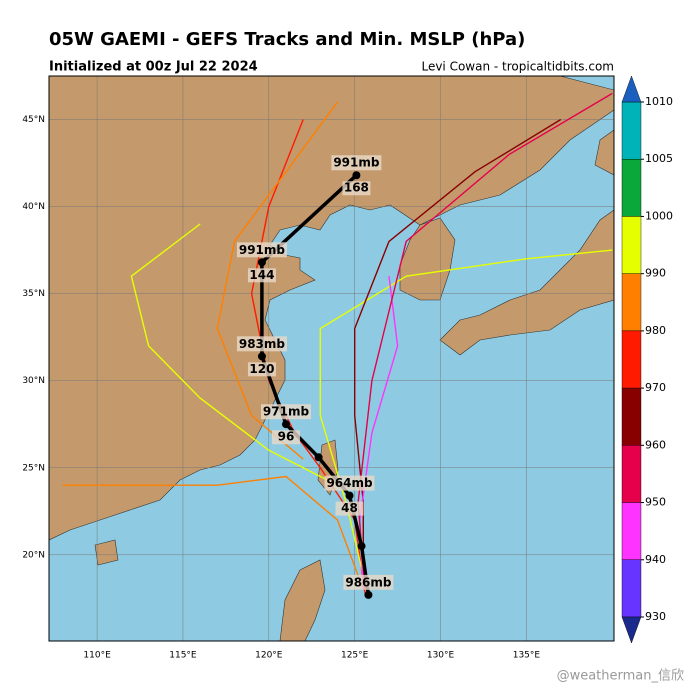 The image size is (690, 694). I want to click on mslp-label: 983mb, so click(262, 344).